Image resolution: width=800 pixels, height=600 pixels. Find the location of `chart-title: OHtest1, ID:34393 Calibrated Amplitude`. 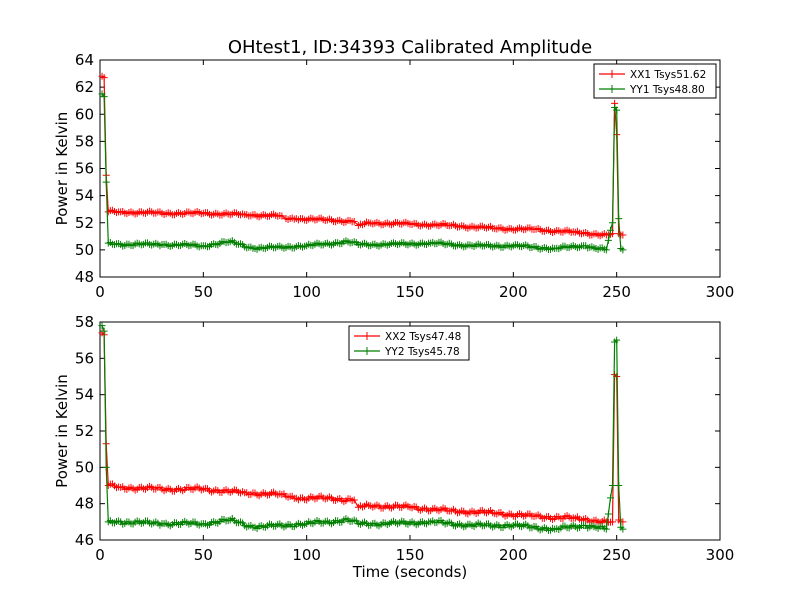

chart-title: OHtest1, ID:34393 Calibrated Amplitude is located at coordinates (410, 47).